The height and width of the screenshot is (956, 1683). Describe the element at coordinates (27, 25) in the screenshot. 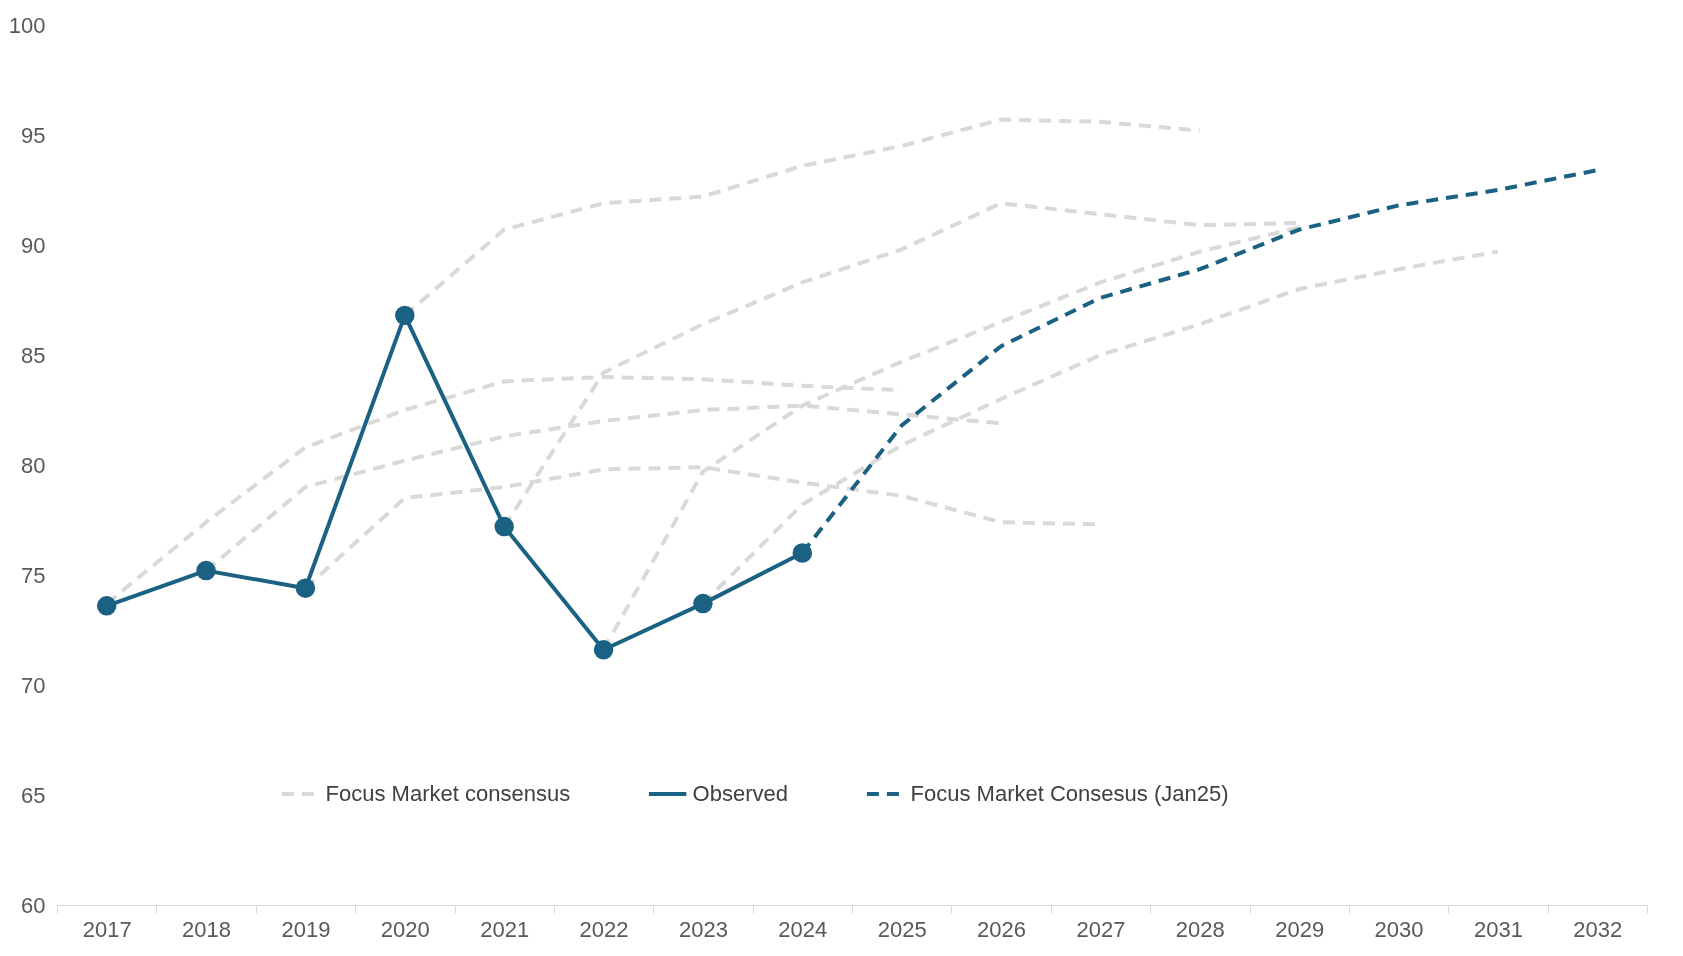

I see `y-tick-label: 100` at that location.